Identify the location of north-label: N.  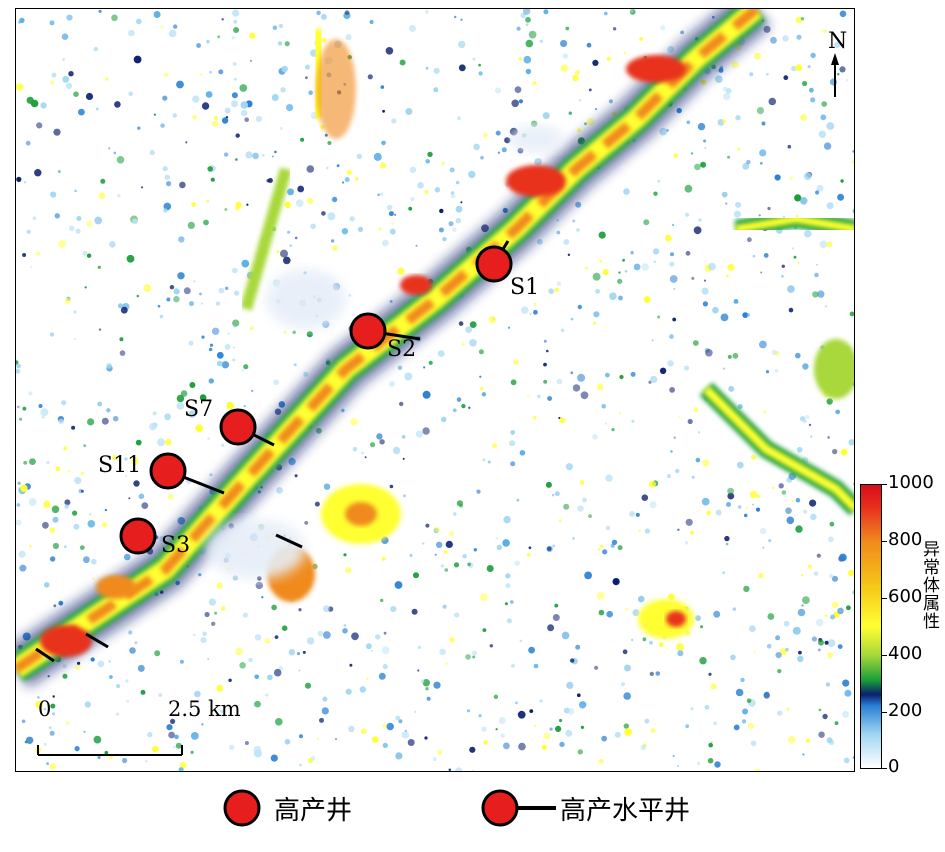
(838, 41).